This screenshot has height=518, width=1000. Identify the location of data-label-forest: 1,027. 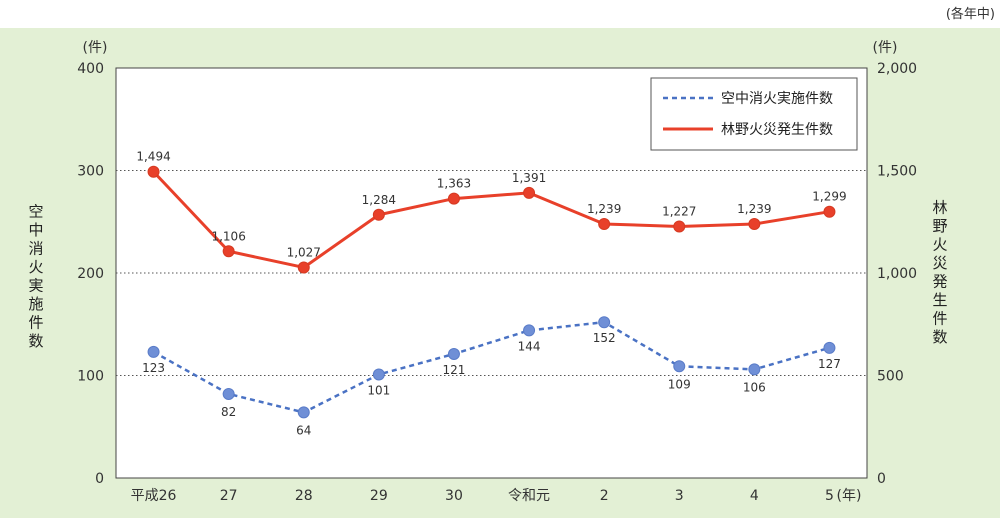
(304, 252).